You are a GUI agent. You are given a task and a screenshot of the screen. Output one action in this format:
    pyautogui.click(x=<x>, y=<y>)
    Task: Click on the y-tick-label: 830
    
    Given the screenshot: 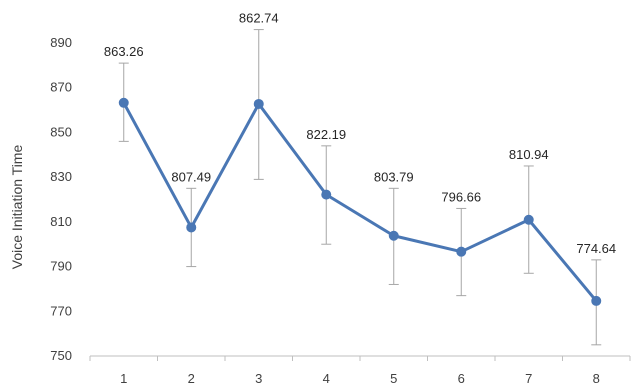 What is the action you would take?
    pyautogui.click(x=61, y=176)
    